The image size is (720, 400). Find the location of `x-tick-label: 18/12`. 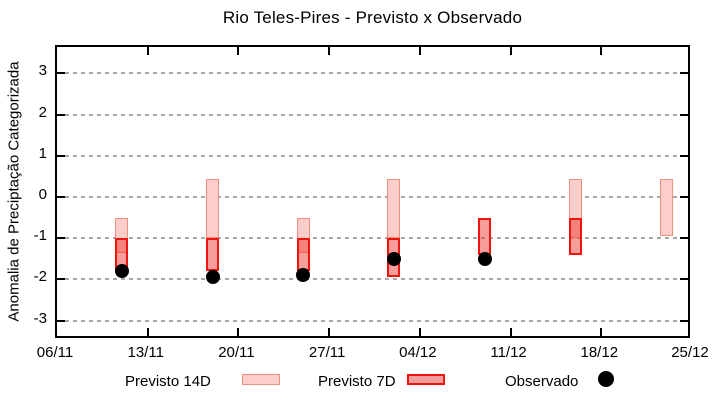

x-tick-label: 18/12 is located at coordinates (599, 352).